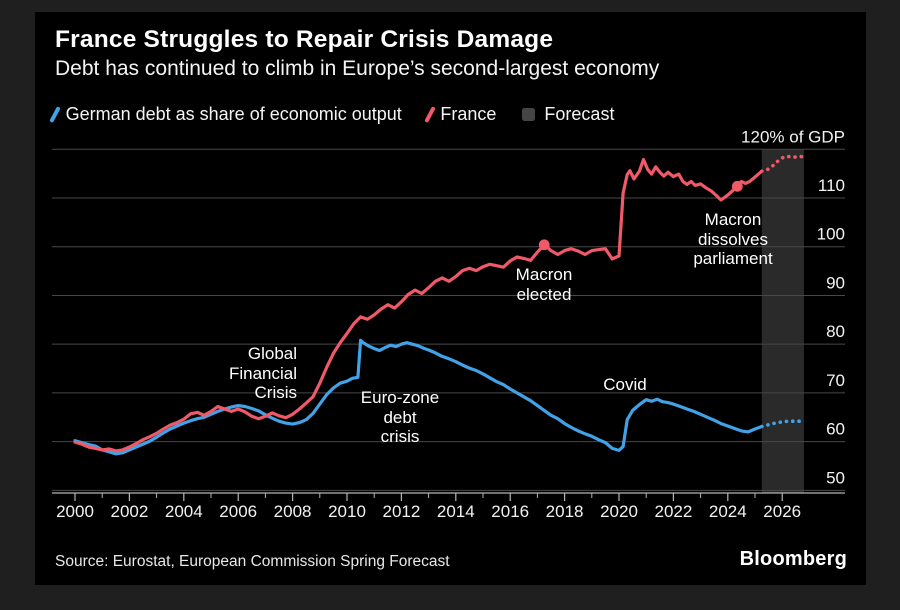 The height and width of the screenshot is (610, 900). I want to click on x-axis-label: 2016, so click(510, 511).